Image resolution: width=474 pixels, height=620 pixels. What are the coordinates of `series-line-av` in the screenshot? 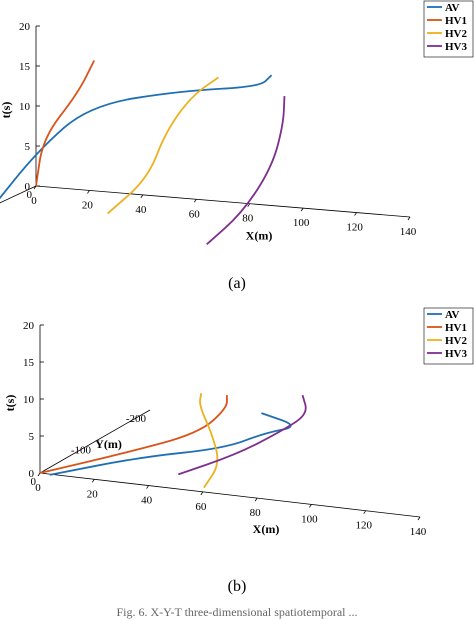 It's located at (136, 137).